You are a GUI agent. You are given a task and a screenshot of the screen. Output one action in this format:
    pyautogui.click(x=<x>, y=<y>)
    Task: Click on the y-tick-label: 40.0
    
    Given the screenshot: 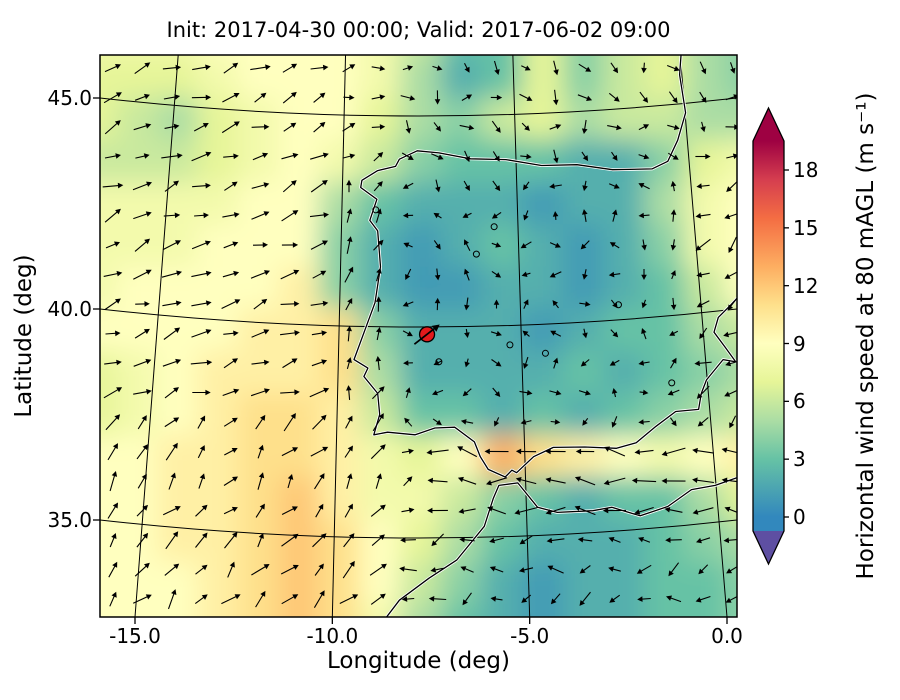 What is the action you would take?
    pyautogui.click(x=69, y=309)
    